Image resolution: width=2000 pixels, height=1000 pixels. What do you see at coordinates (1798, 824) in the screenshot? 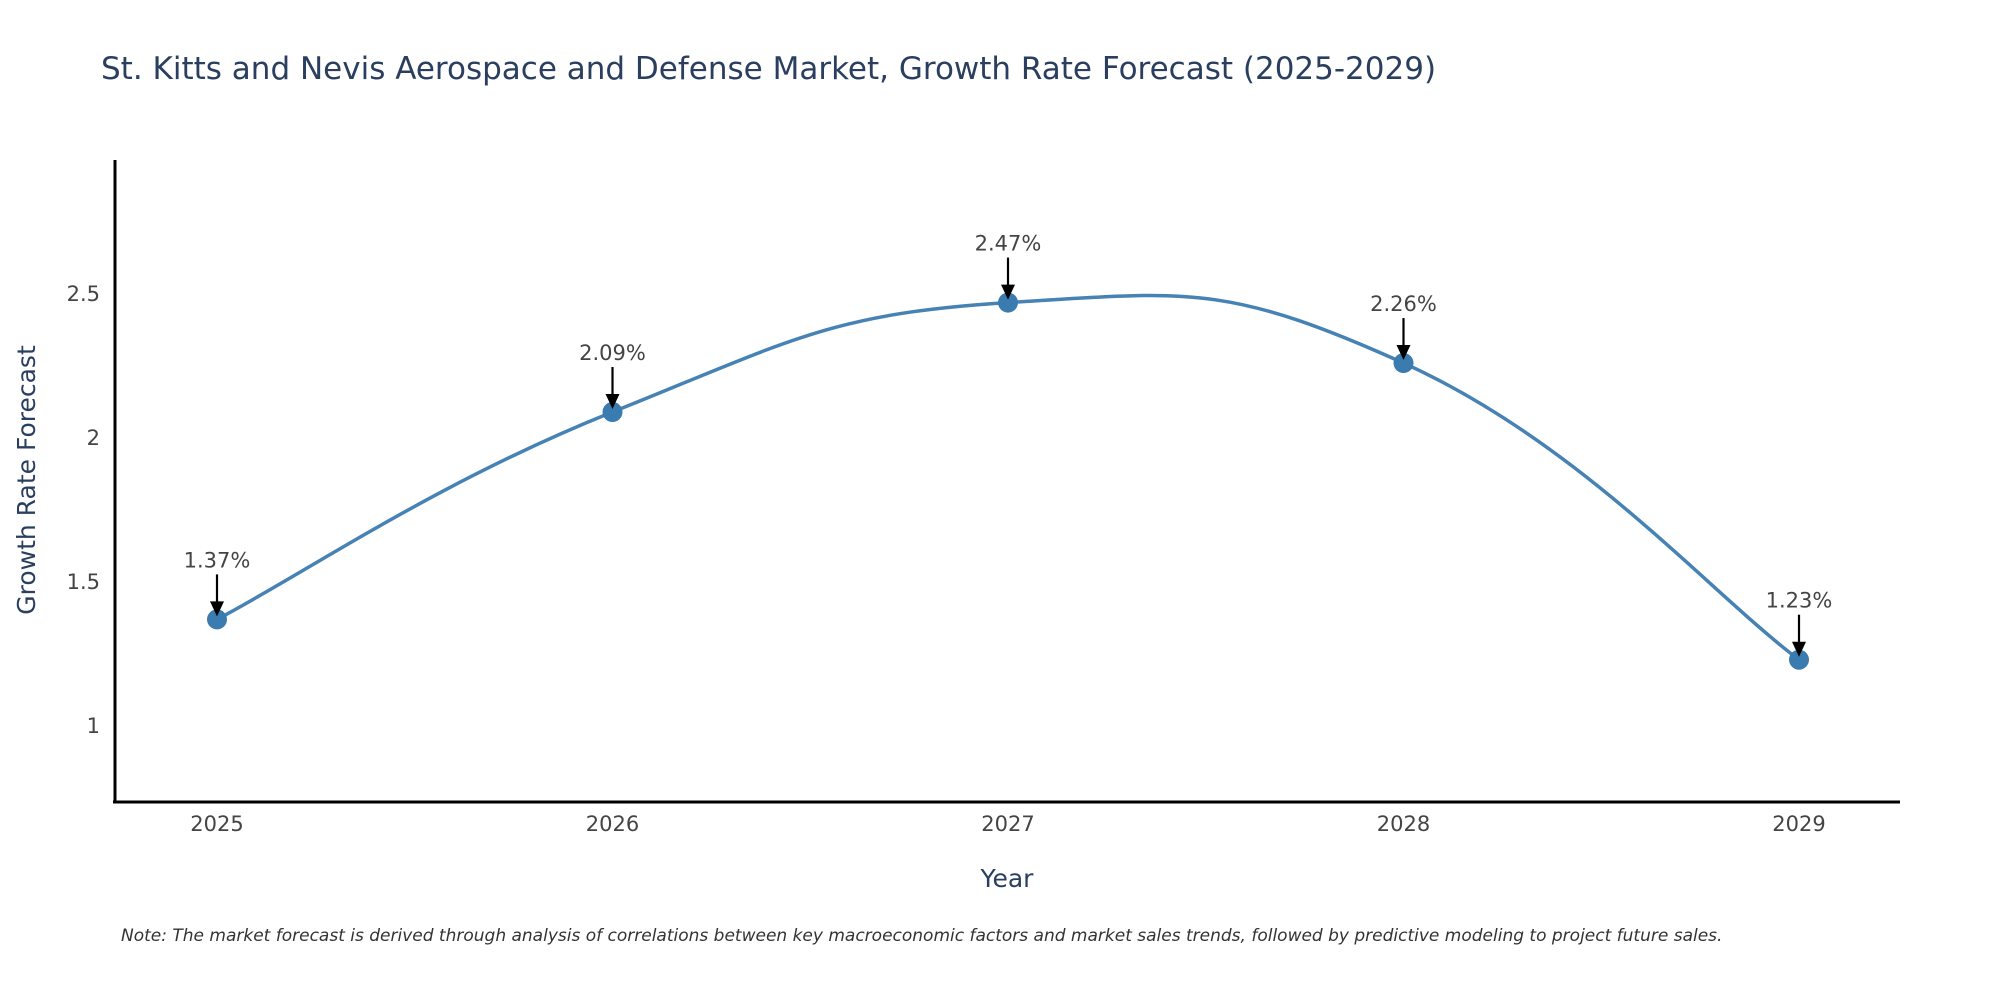
I see `x-tick-label: 2029` at bounding box center [1798, 824].